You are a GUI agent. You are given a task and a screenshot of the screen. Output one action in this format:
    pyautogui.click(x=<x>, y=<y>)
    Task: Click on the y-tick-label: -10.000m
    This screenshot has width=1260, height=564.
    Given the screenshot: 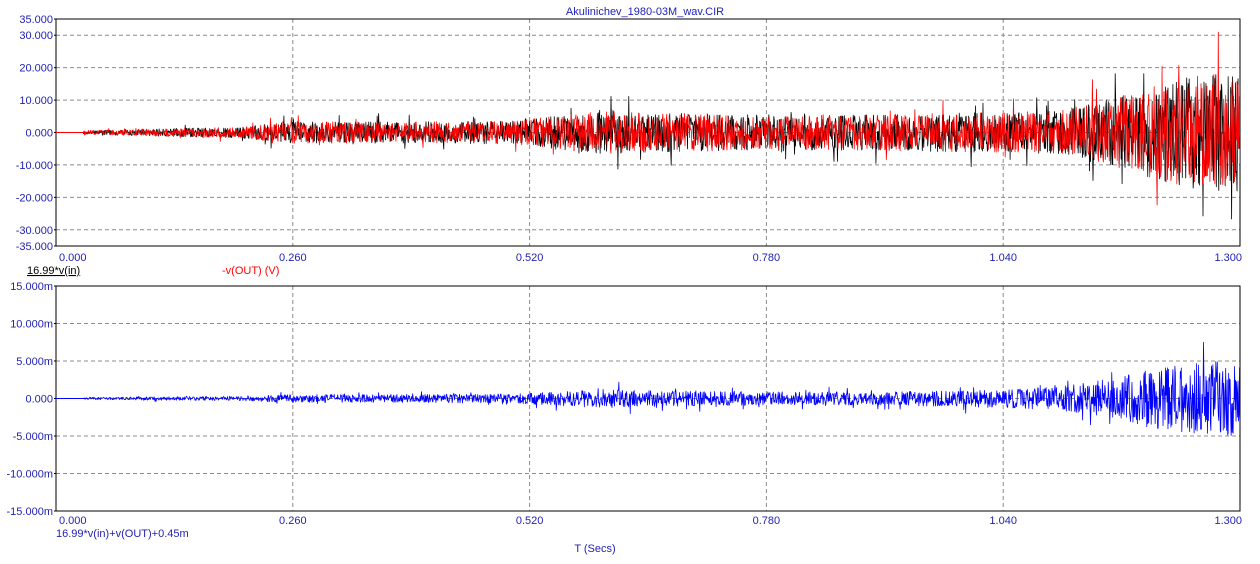 What is the action you would take?
    pyautogui.click(x=30, y=475)
    